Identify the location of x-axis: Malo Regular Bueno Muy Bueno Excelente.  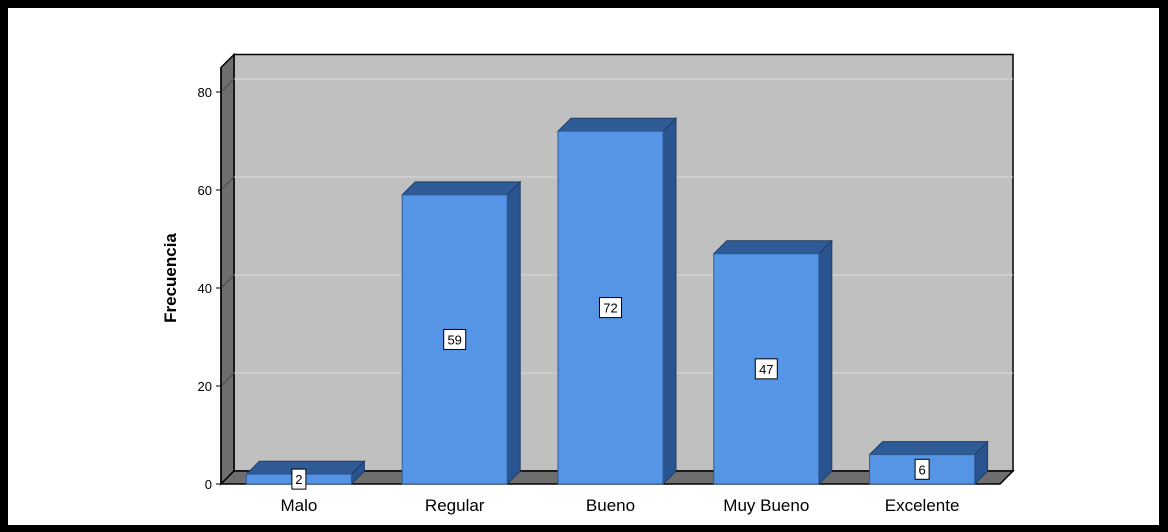
(619, 505).